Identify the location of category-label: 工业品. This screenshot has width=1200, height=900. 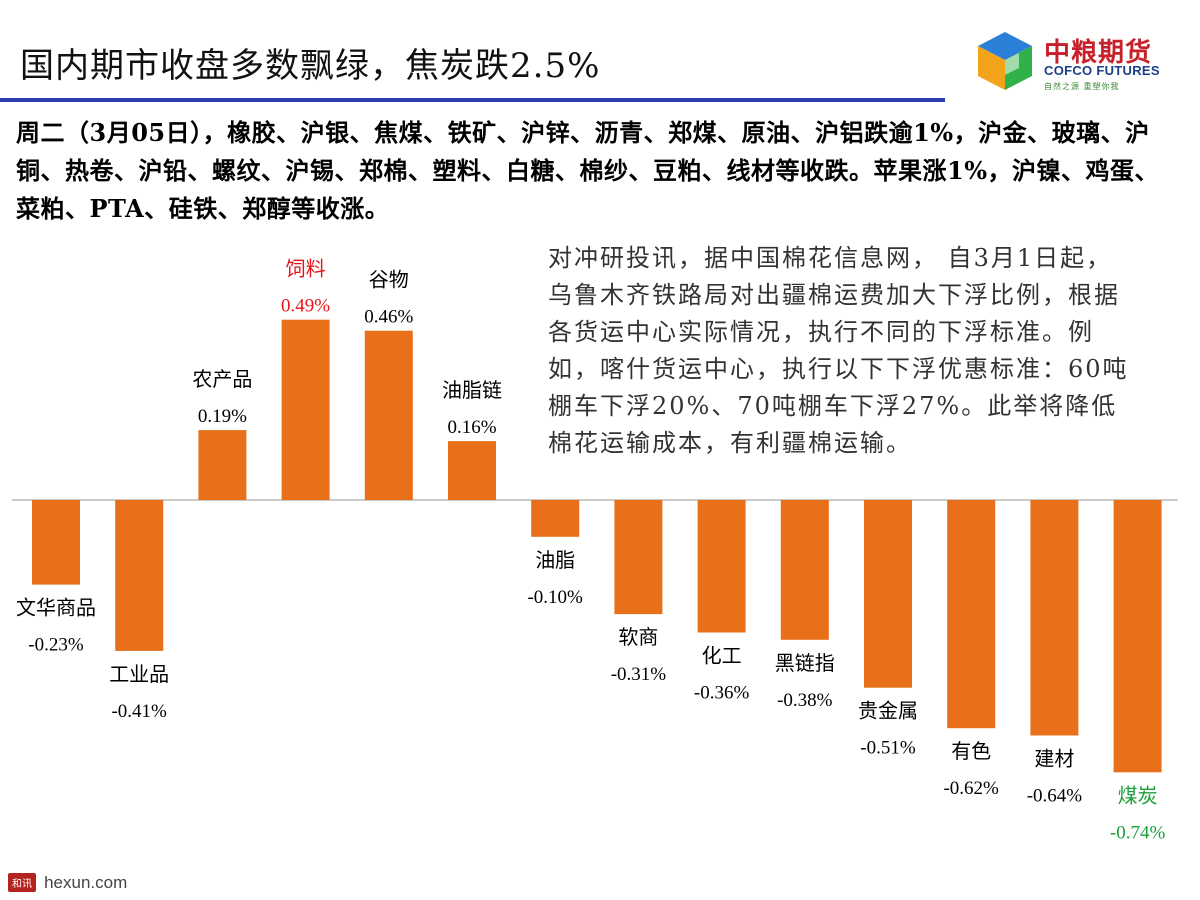
(139, 674).